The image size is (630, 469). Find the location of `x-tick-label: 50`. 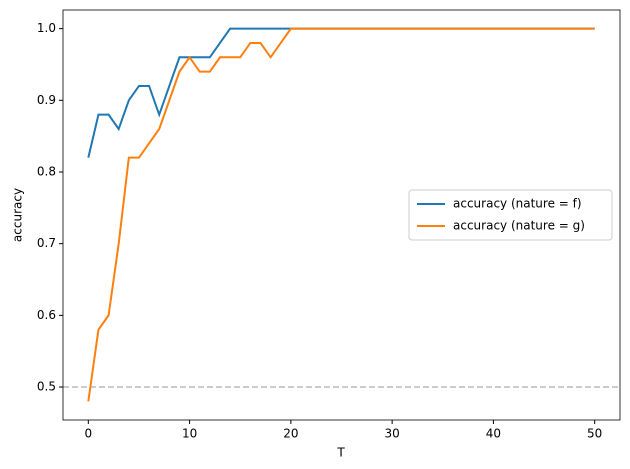

x-tick-label: 50 is located at coordinates (594, 434).